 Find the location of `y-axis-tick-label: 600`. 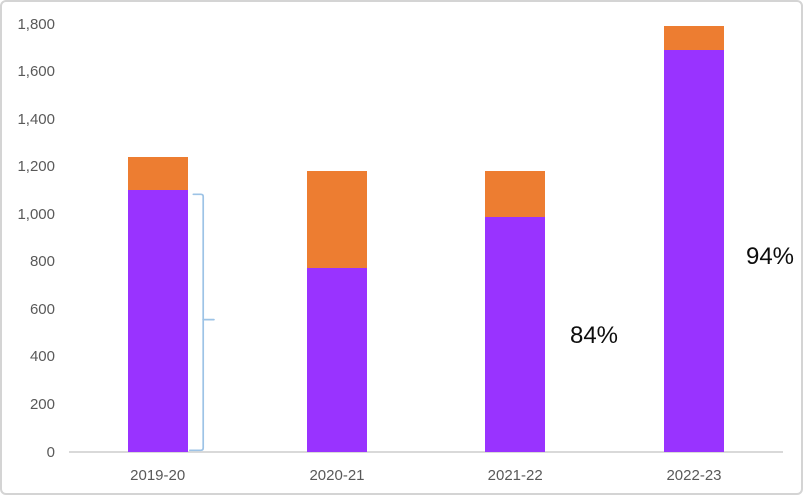

y-axis-tick-label: 600 is located at coordinates (42, 309).